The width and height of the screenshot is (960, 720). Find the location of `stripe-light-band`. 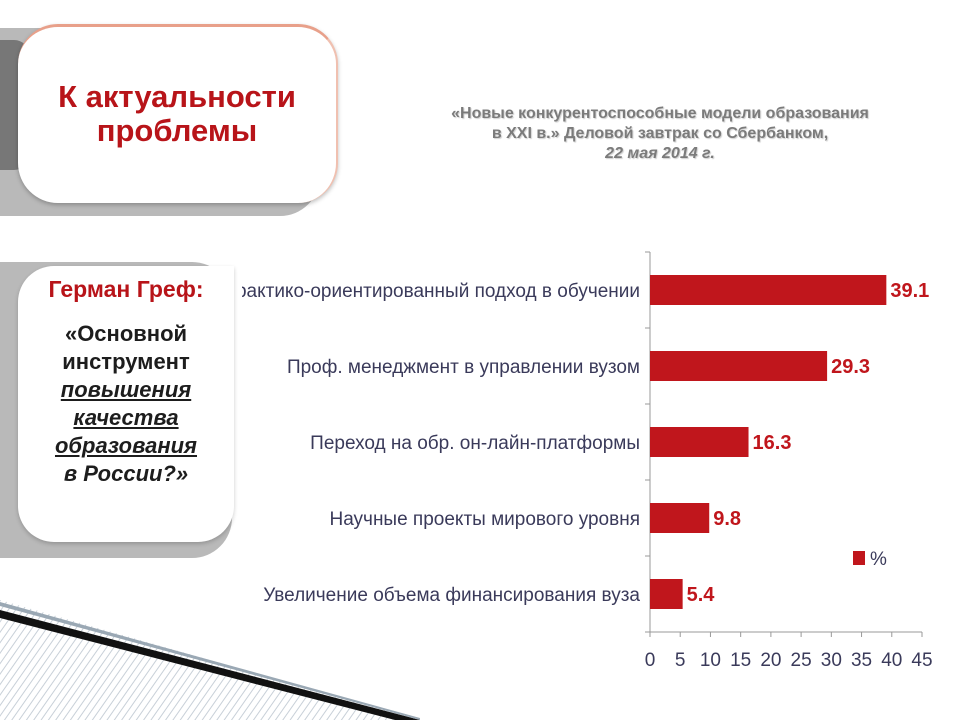

stripe-light-band is located at coordinates (210, 661).